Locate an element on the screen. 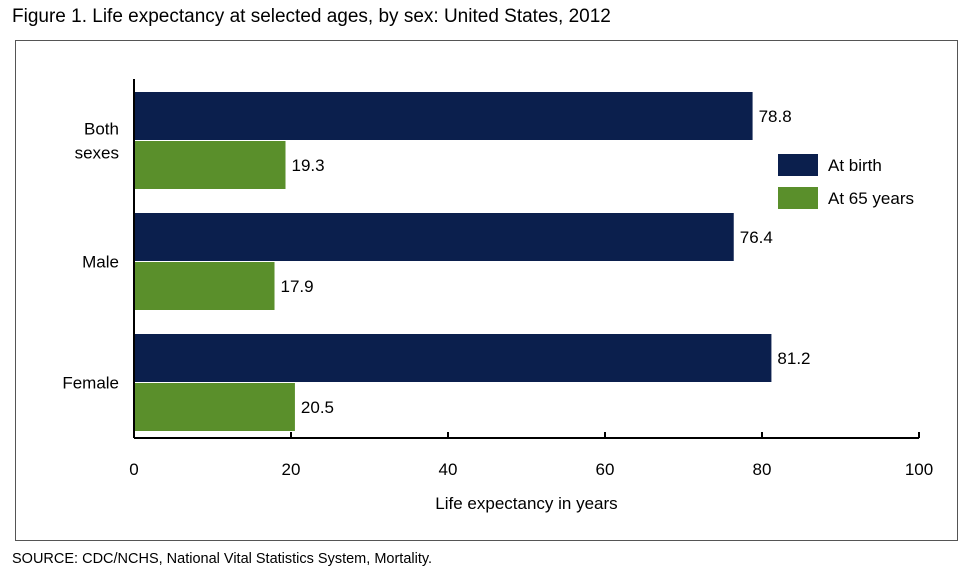 The width and height of the screenshot is (975, 580). category-label: Both is located at coordinates (101, 129).